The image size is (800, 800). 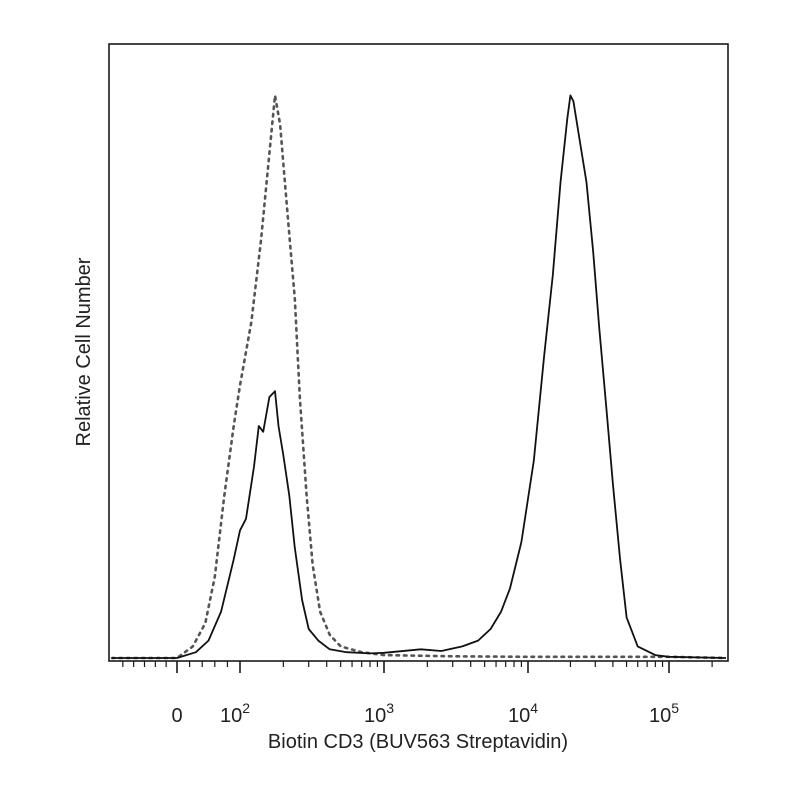 What do you see at coordinates (176, 716) in the screenshot?
I see `x-tick-label: 0` at bounding box center [176, 716].